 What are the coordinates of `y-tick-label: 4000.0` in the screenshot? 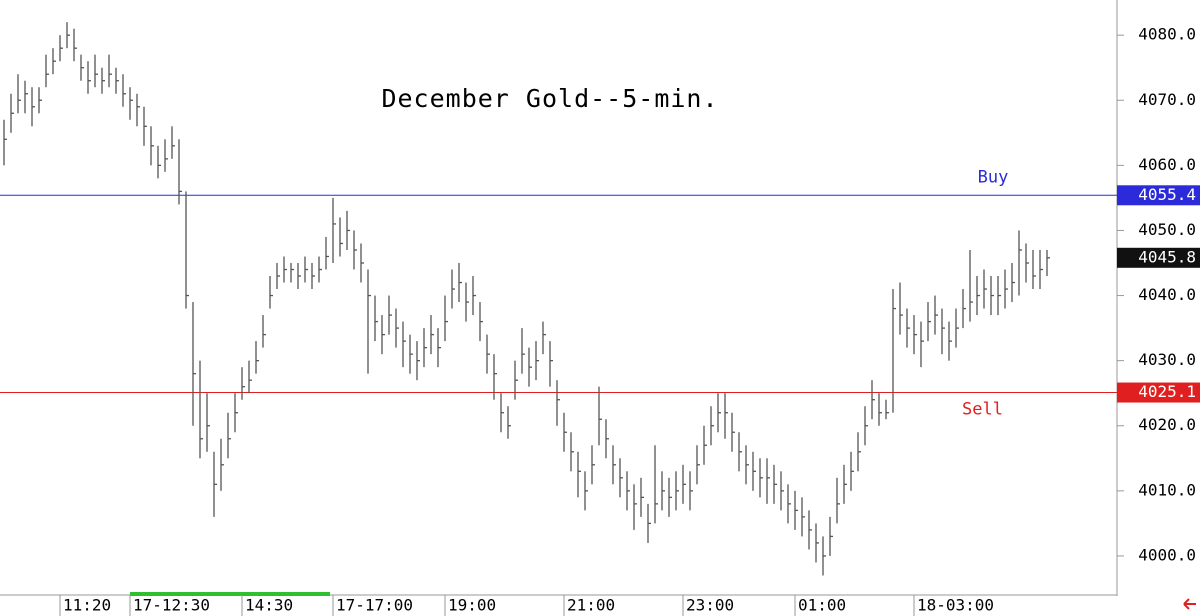 It's located at (1167, 554).